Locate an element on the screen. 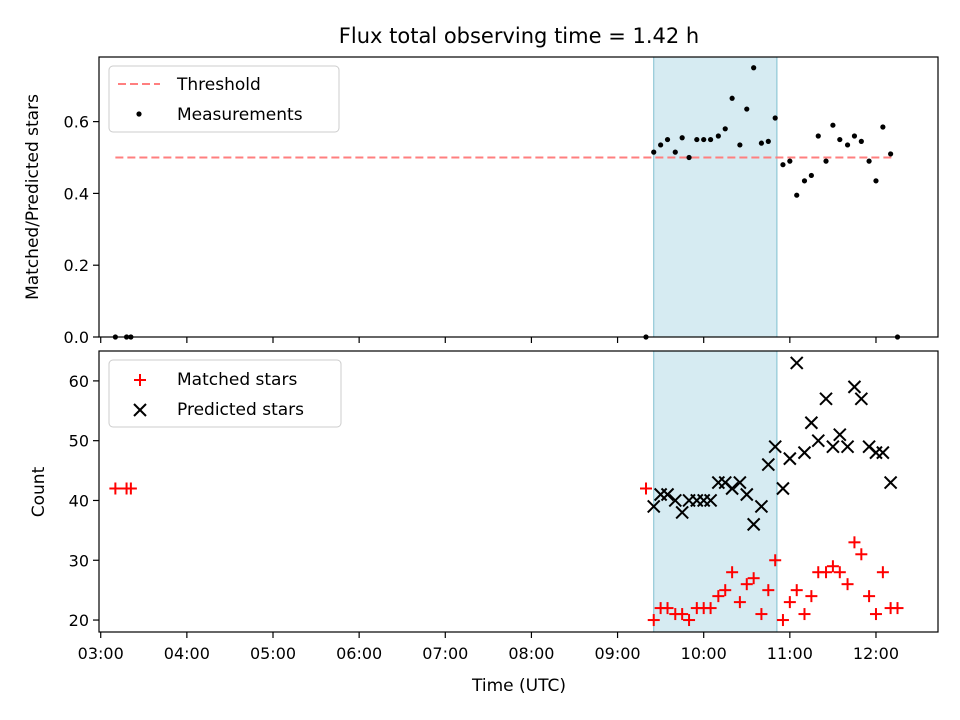 The width and height of the screenshot is (960, 720). x-tick-label: 03:00 is located at coordinates (101, 653).